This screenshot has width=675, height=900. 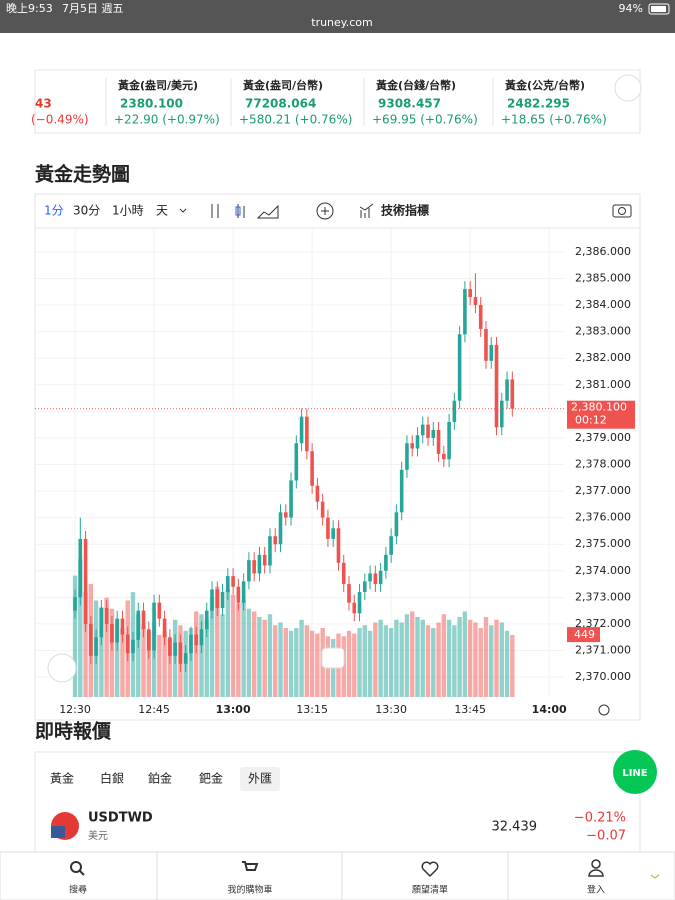 What do you see at coordinates (430, 890) in the screenshot?
I see `nav-label: 願望清單` at bounding box center [430, 890].